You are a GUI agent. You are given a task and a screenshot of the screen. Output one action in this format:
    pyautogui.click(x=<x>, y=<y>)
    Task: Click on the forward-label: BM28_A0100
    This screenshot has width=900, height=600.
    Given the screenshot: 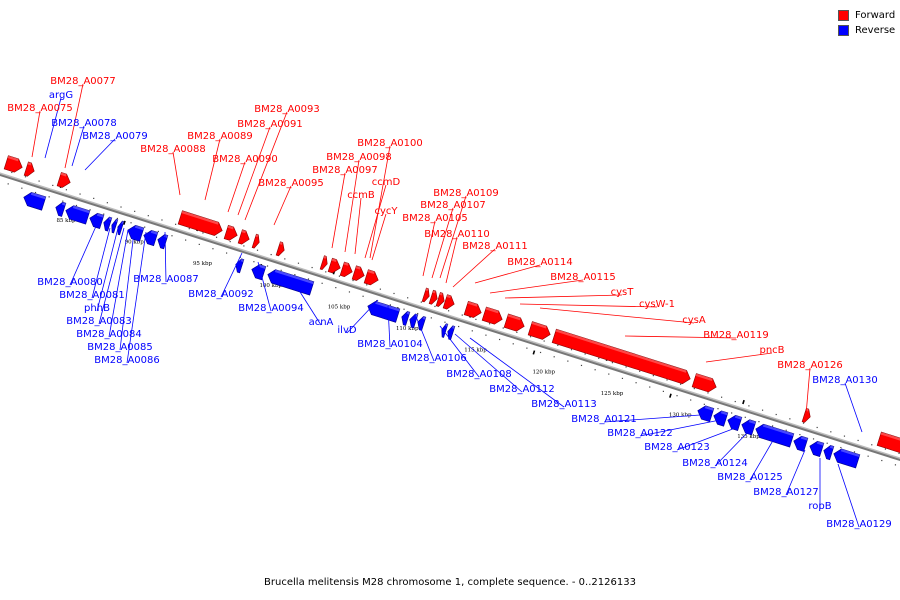 What is the action you would take?
    pyautogui.click(x=390, y=143)
    